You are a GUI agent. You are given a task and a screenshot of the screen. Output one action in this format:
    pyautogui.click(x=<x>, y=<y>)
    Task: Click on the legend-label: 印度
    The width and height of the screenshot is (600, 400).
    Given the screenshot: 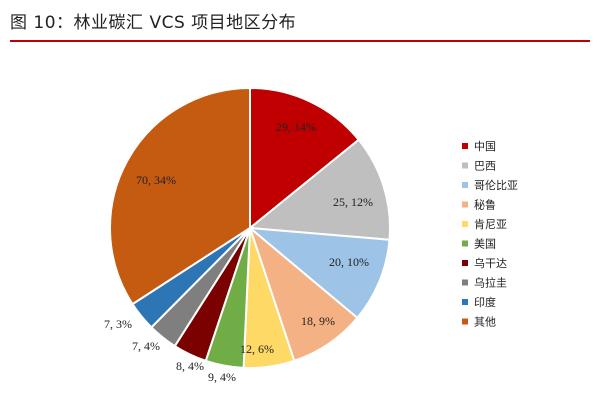 What is the action you would take?
    pyautogui.click(x=485, y=302)
    